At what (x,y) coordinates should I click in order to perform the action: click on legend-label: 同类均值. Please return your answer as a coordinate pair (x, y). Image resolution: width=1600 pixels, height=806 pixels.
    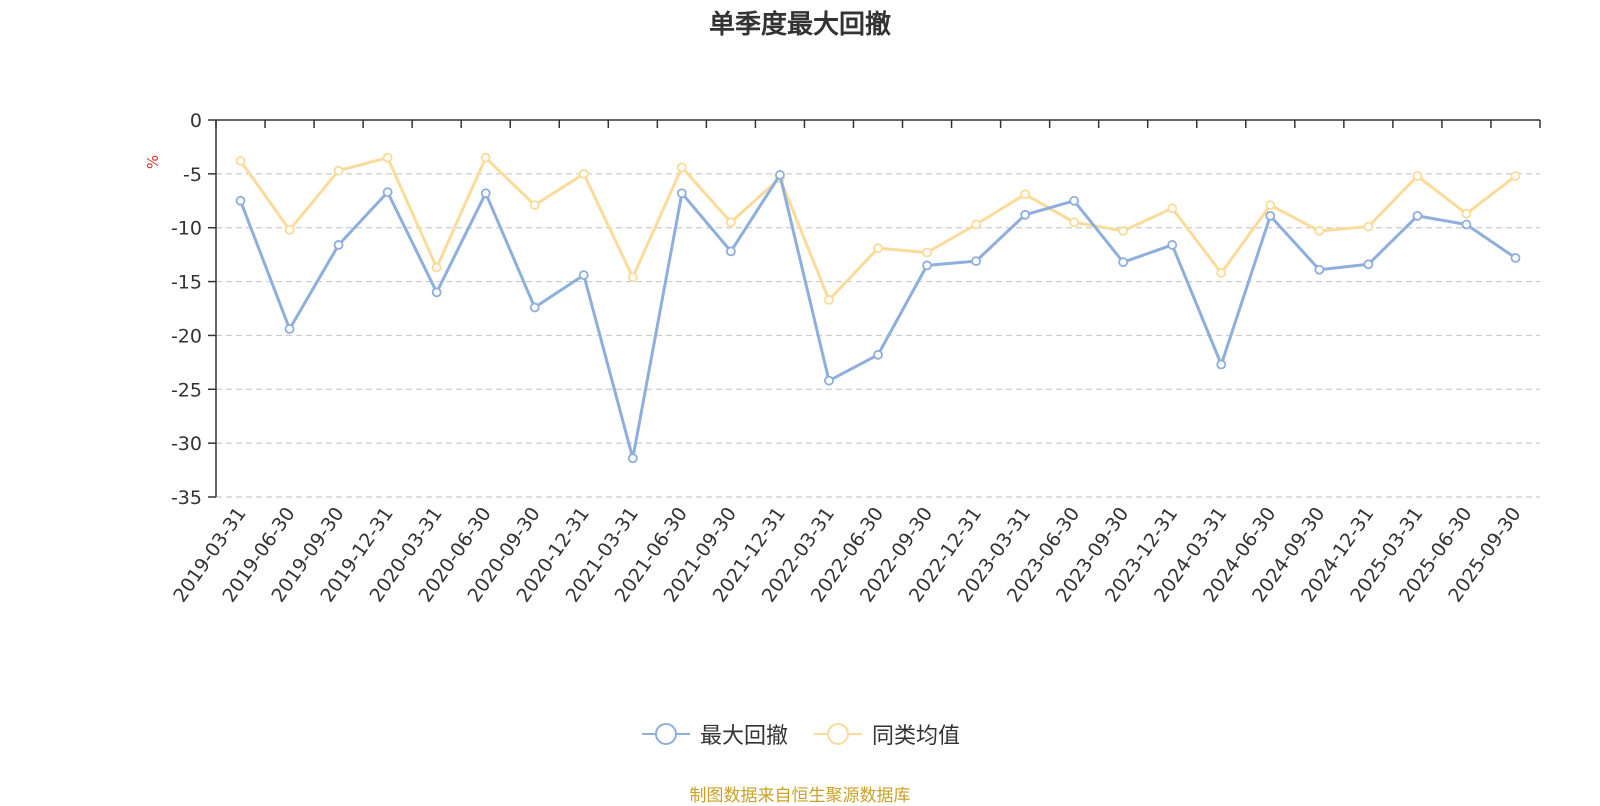
    Looking at the image, I should click on (916, 736).